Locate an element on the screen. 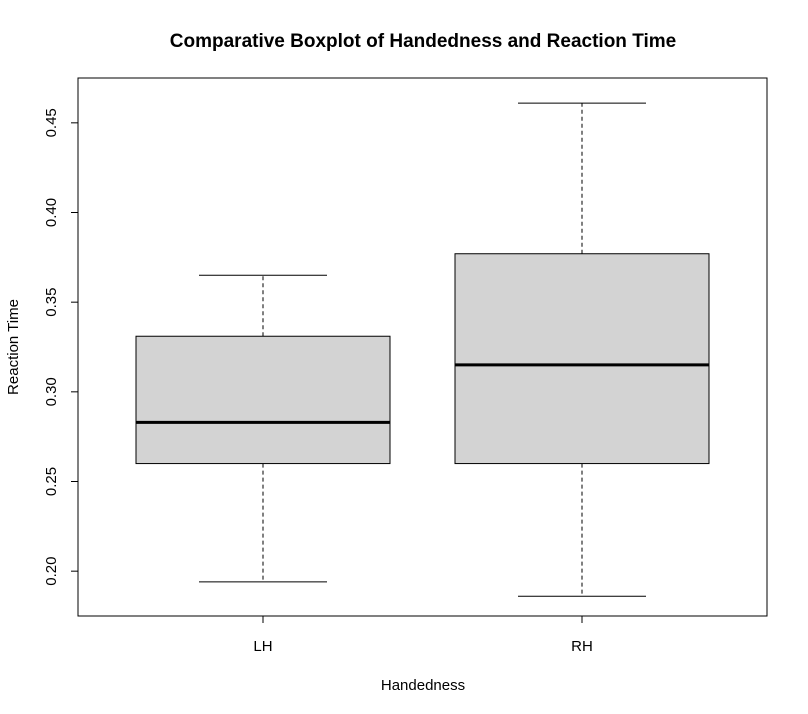 The height and width of the screenshot is (714, 808). x-axis: LH RH is located at coordinates (423, 635).